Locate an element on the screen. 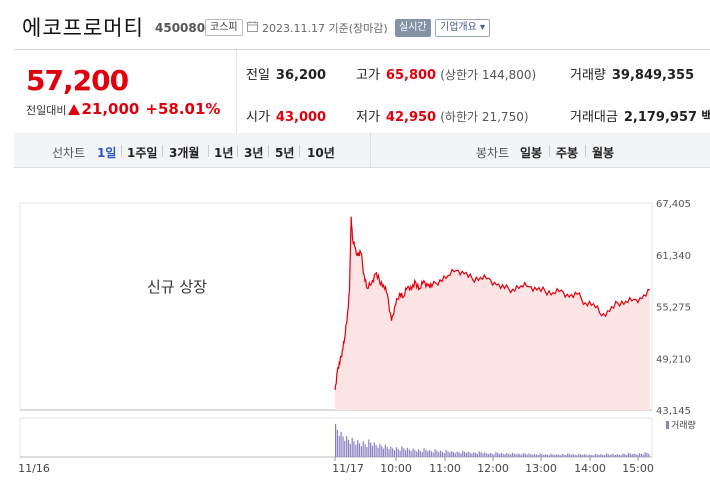  tab-monthly-candle: 월봉 is located at coordinates (603, 153).